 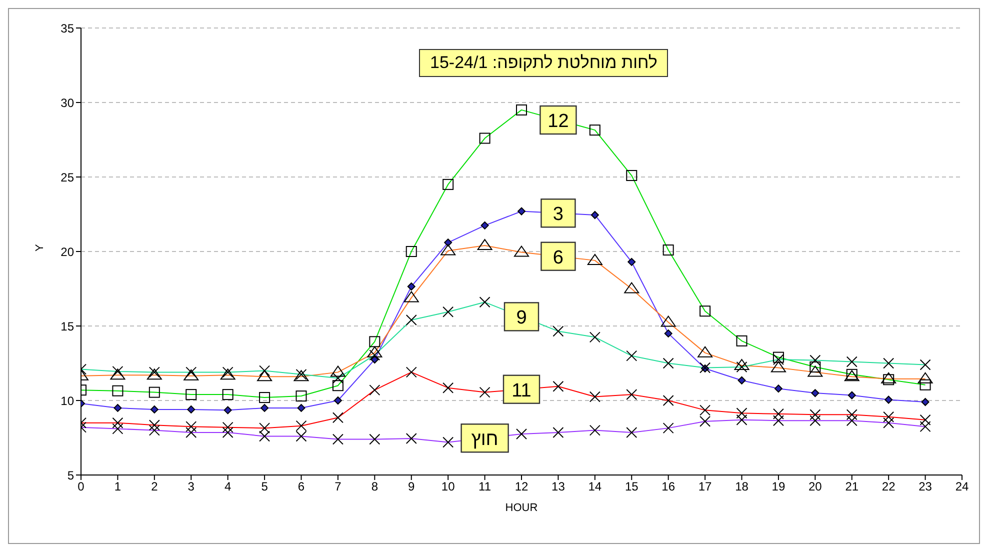 What do you see at coordinates (70, 475) in the screenshot?
I see `y-tick-label: 5` at bounding box center [70, 475].